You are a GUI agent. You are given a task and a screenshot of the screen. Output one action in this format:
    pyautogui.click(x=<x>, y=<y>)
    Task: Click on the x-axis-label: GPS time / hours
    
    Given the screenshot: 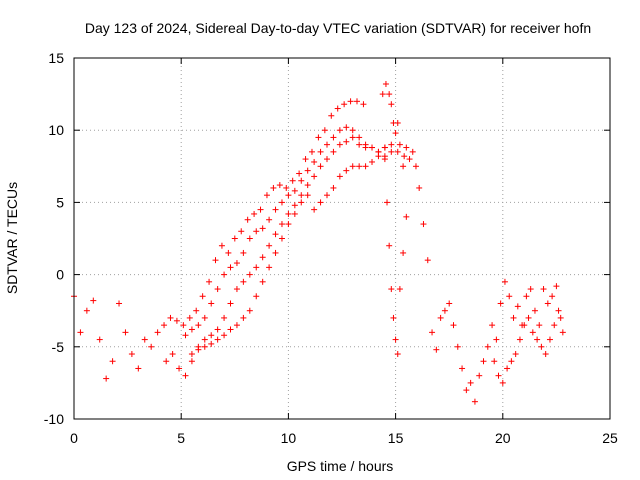 What is the action you would take?
    pyautogui.click(x=340, y=466)
    